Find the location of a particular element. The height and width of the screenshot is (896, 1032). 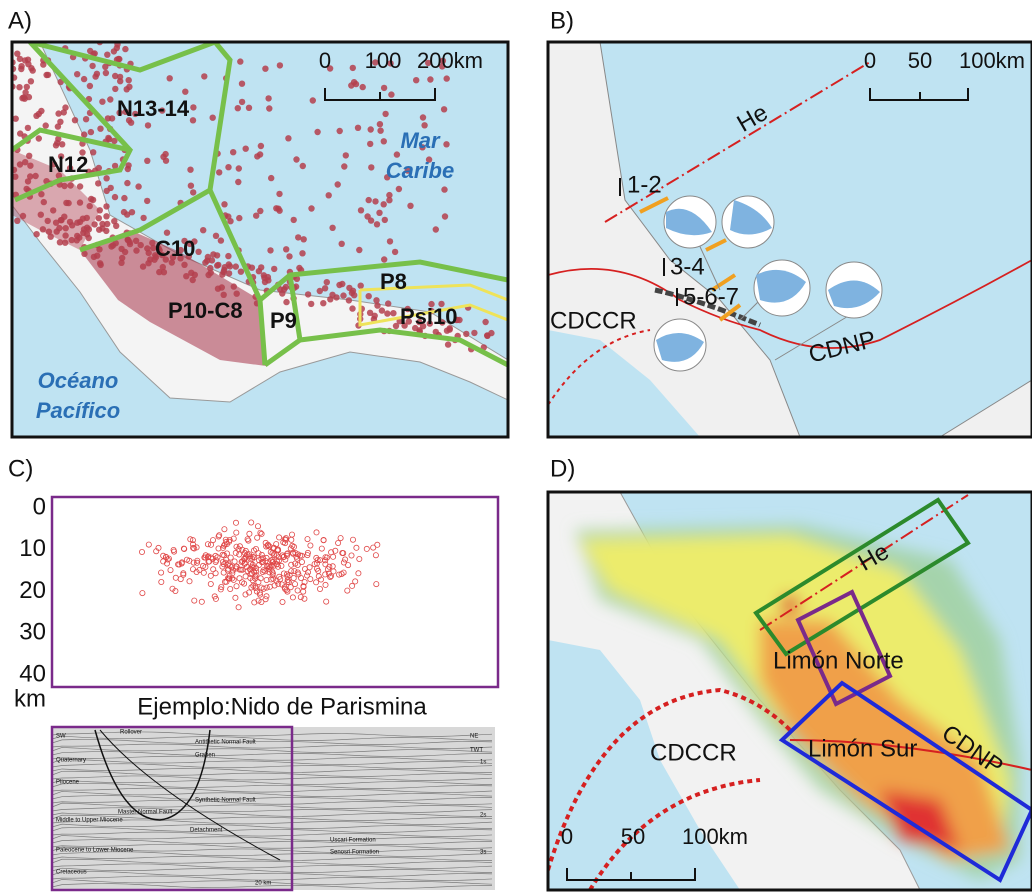

section-label: Quaternary is located at coordinates (71, 761).